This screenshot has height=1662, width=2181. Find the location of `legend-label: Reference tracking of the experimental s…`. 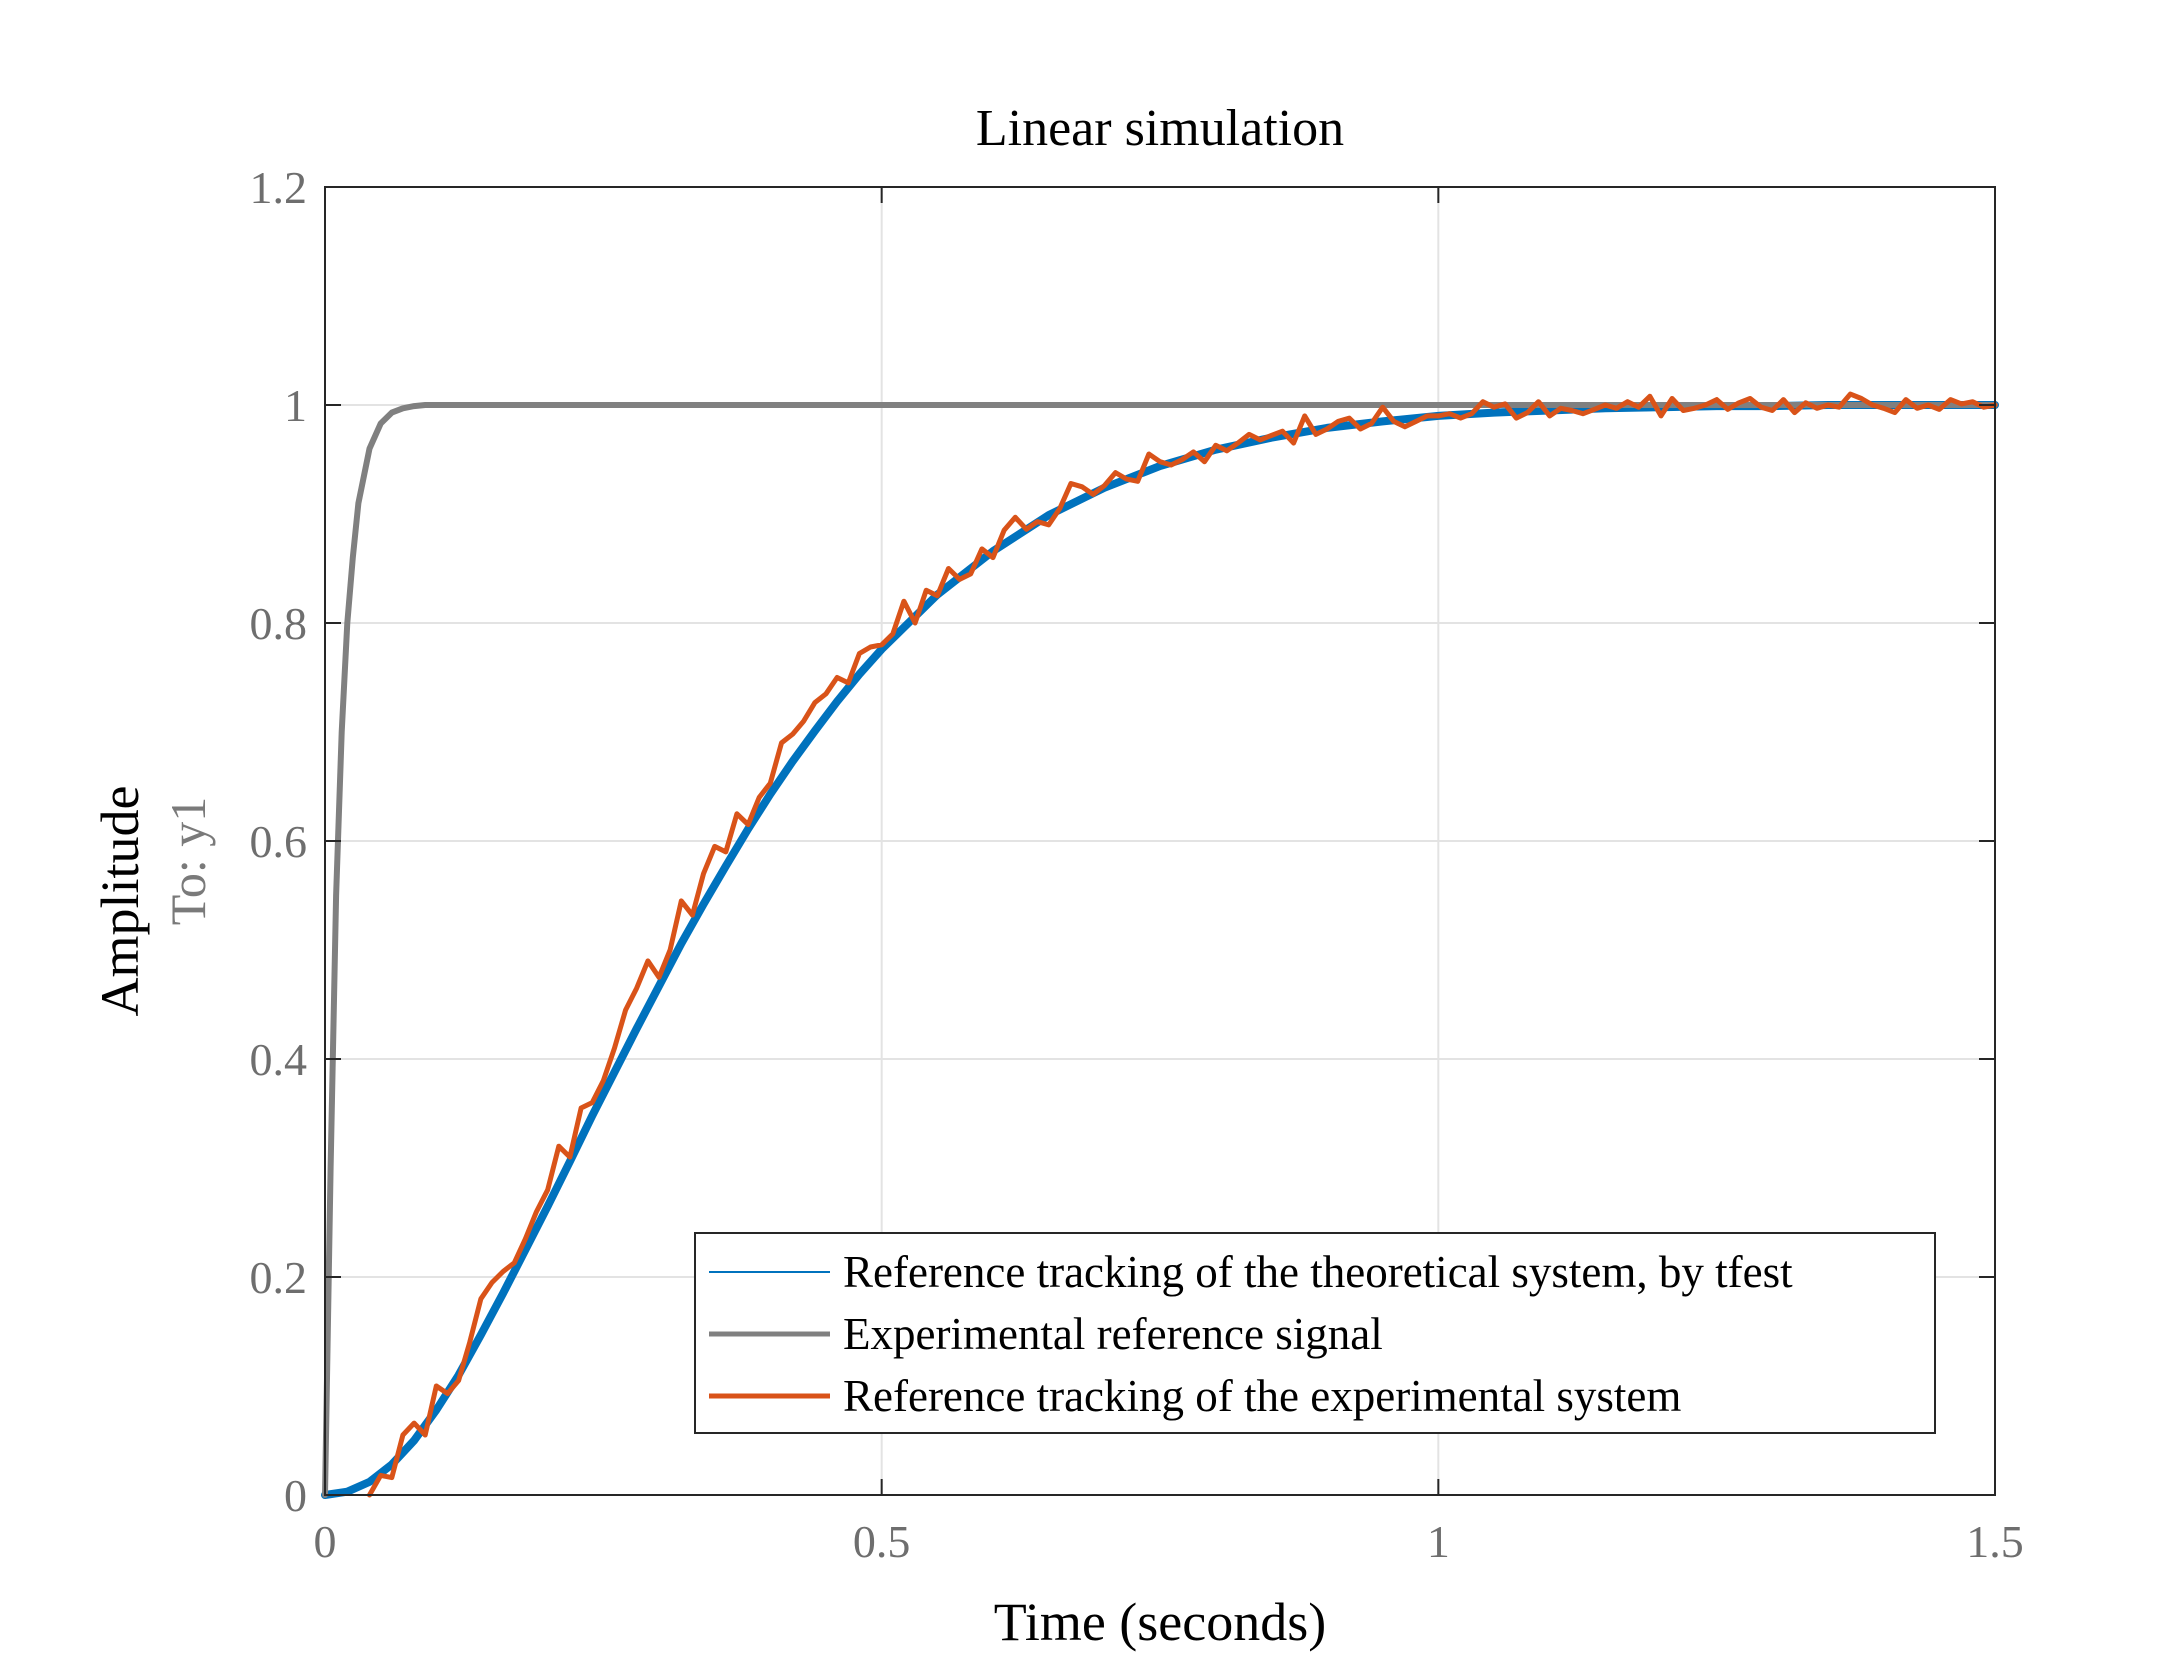

legend-label: Reference tracking of the experimental s… is located at coordinates (1262, 1396).